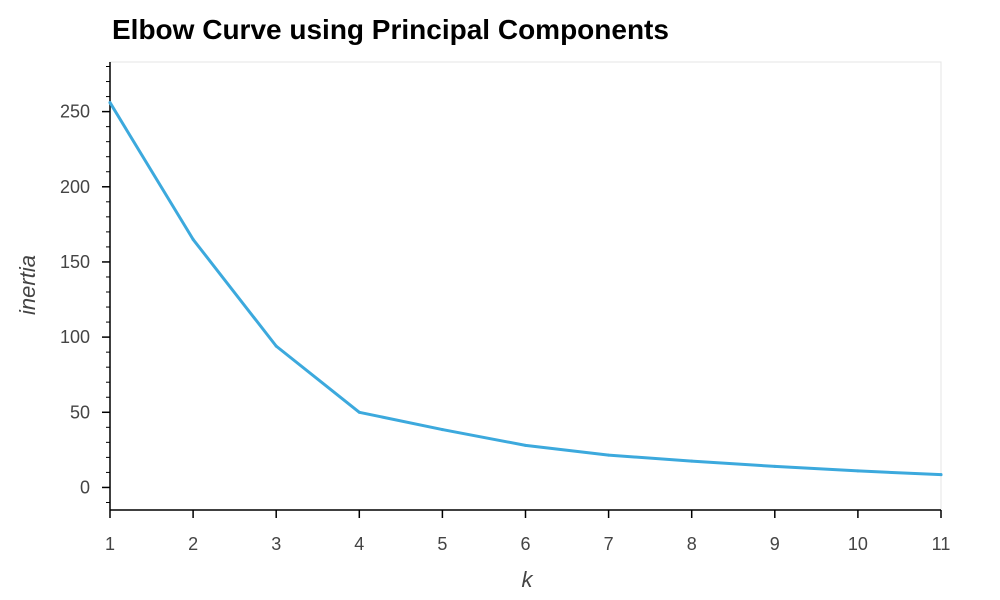 The image size is (1000, 600). I want to click on data-point-k4, so click(359, 412).